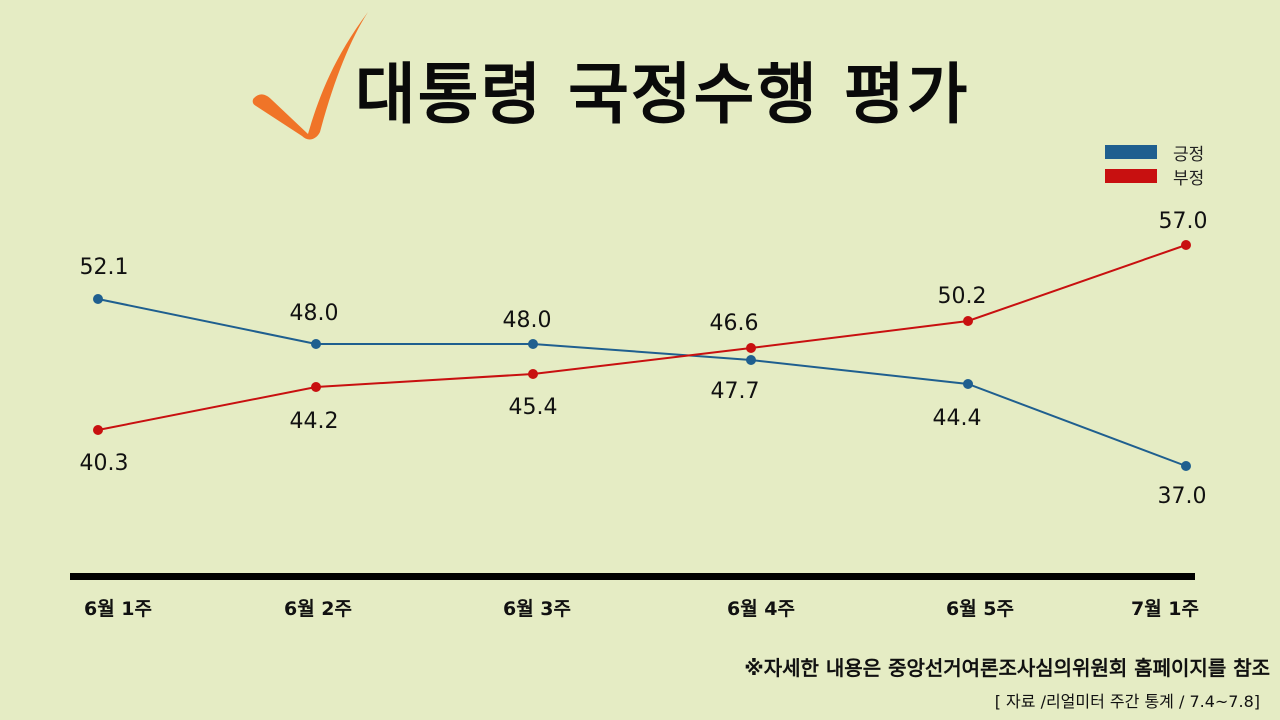 The height and width of the screenshot is (720, 1280). What do you see at coordinates (318, 609) in the screenshot?
I see `x-label-1: 6월 2주` at bounding box center [318, 609].